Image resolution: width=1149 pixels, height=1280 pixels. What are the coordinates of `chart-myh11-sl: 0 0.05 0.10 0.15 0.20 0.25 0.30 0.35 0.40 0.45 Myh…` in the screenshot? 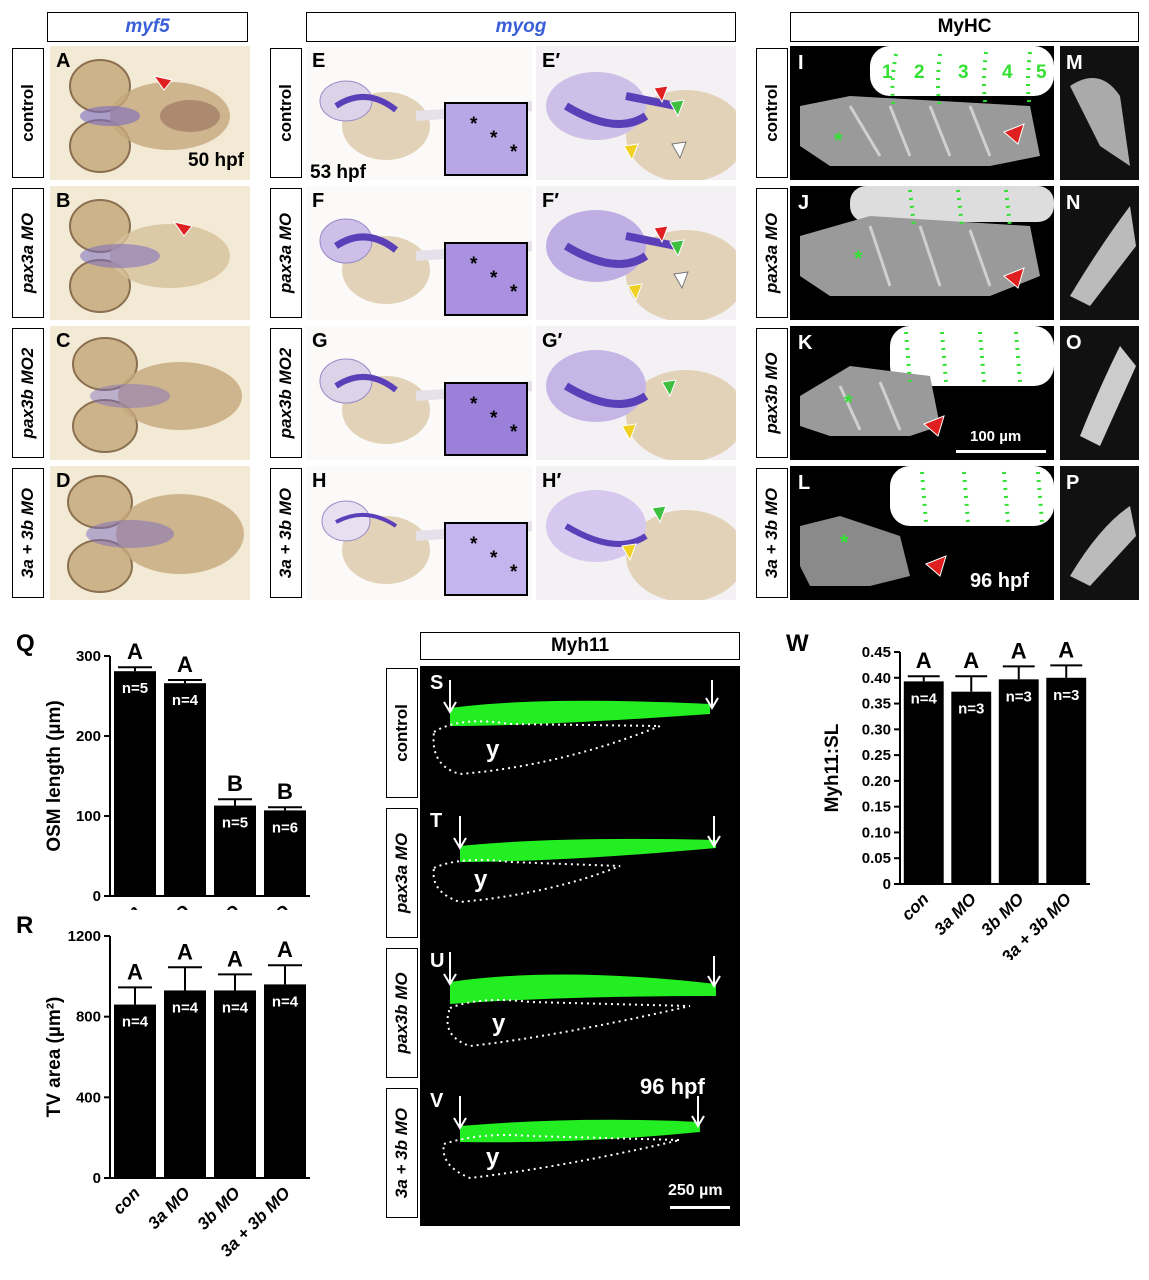 It's located at (956, 800).